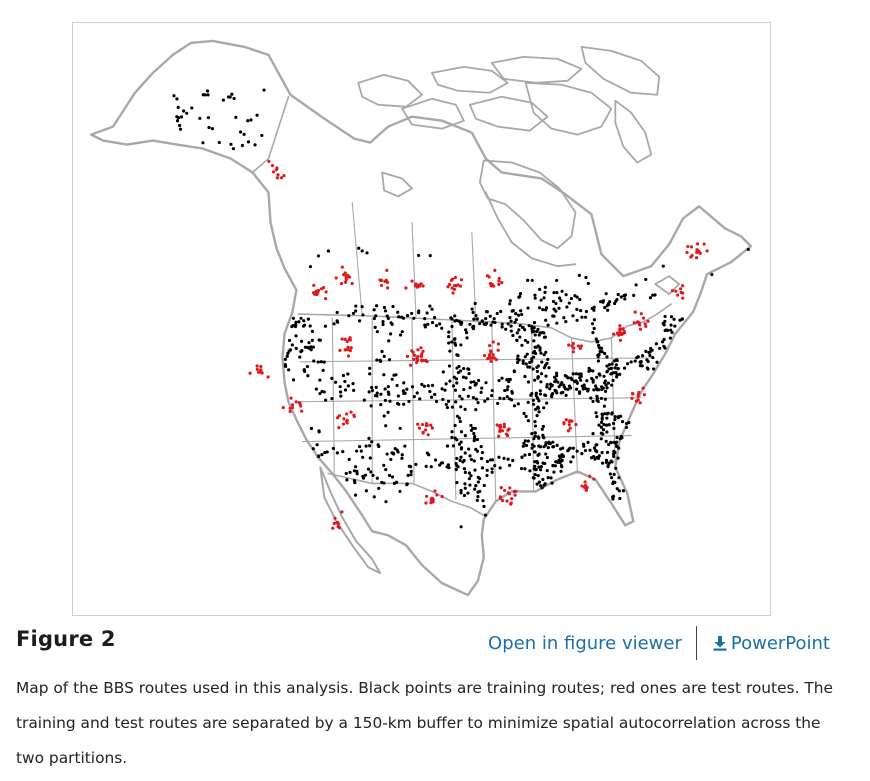  What do you see at coordinates (270, 134) in the screenshot?
I see `alaska-border` at bounding box center [270, 134].